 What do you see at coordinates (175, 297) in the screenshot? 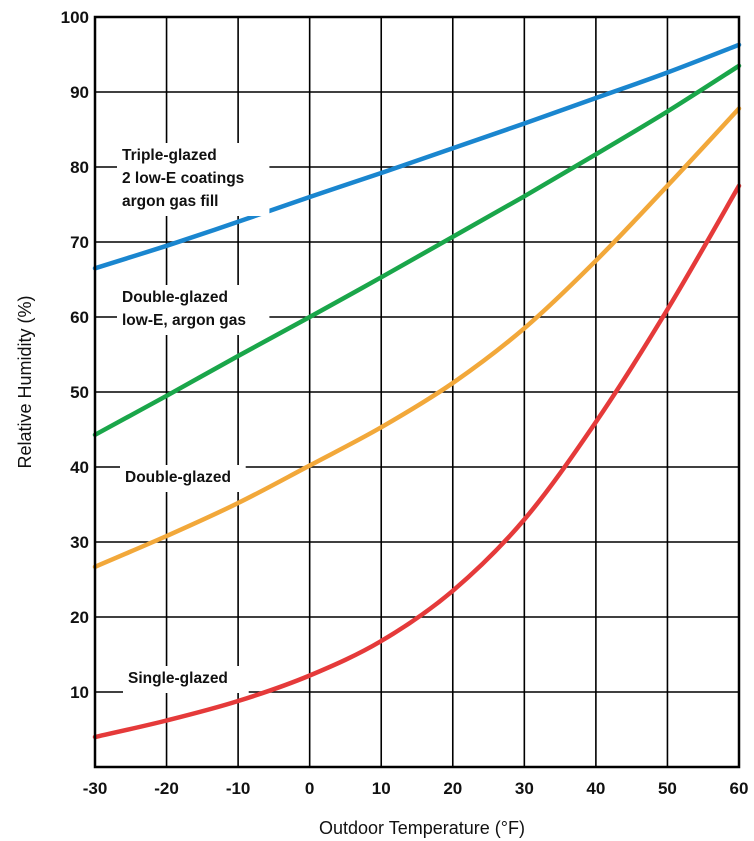
I see `series-label-1-line-0: Double-glazed` at bounding box center [175, 297].